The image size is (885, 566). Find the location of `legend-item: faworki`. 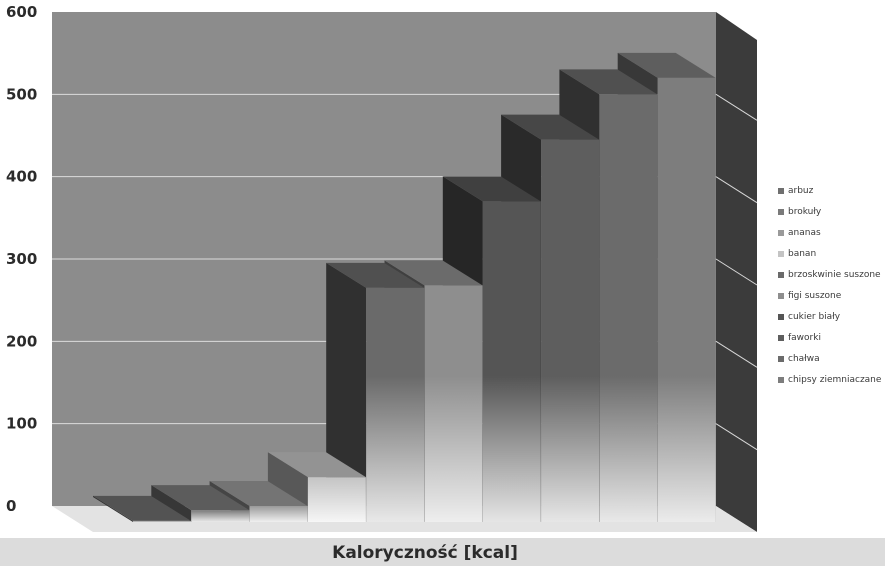

legend-item: faworki is located at coordinates (830, 337).